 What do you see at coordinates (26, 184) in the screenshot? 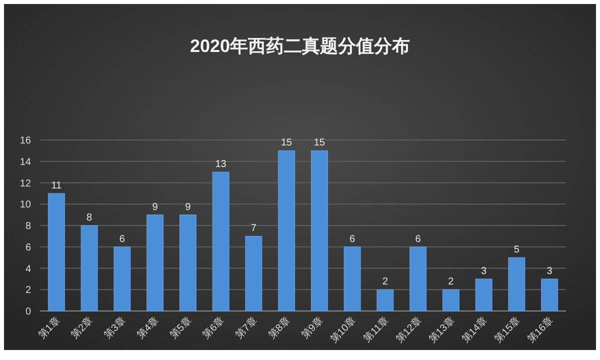
I see `y-tick-label: 12` at bounding box center [26, 184].